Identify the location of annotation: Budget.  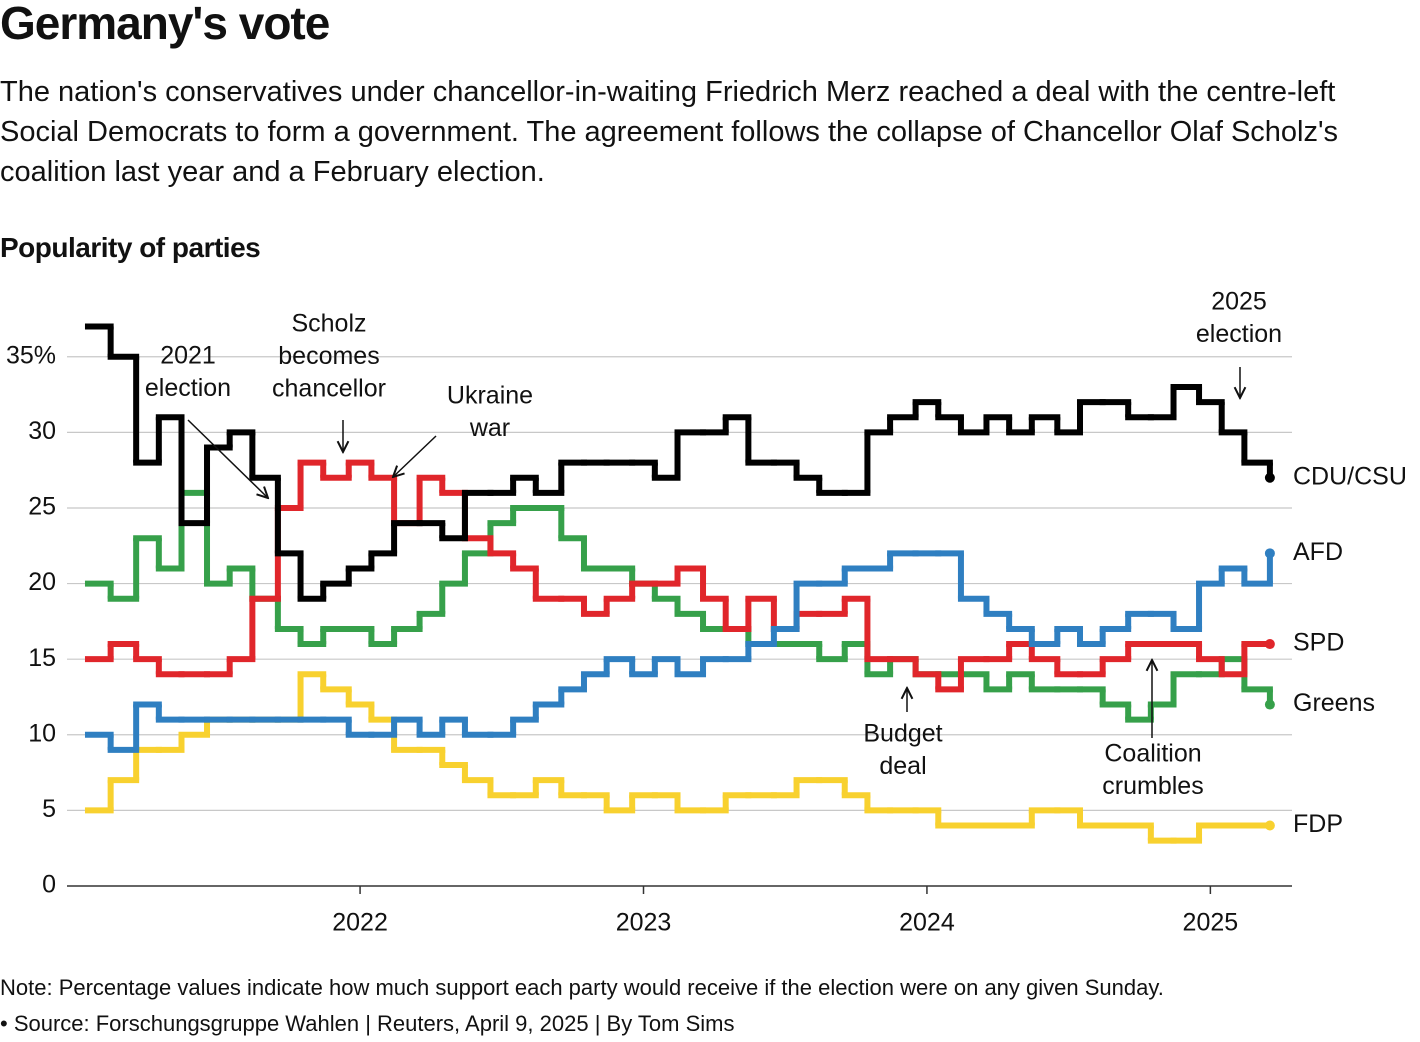
(902, 734).